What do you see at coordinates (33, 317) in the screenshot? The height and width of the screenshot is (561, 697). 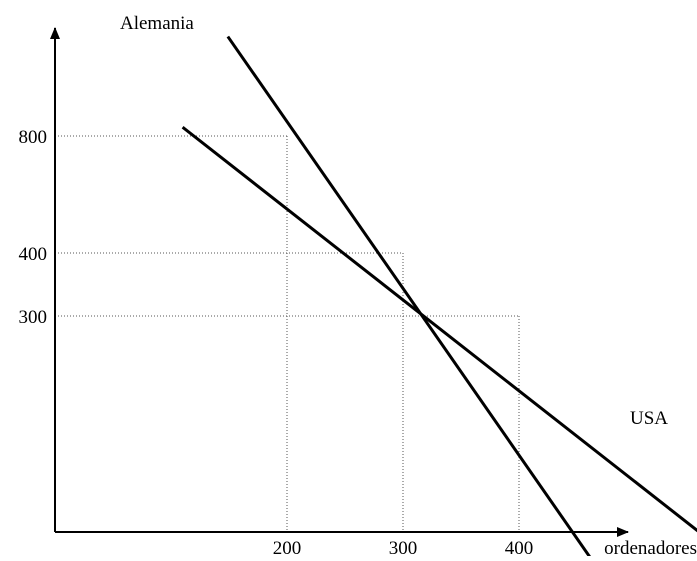 I see `y-tick-label-0: 300` at bounding box center [33, 317].